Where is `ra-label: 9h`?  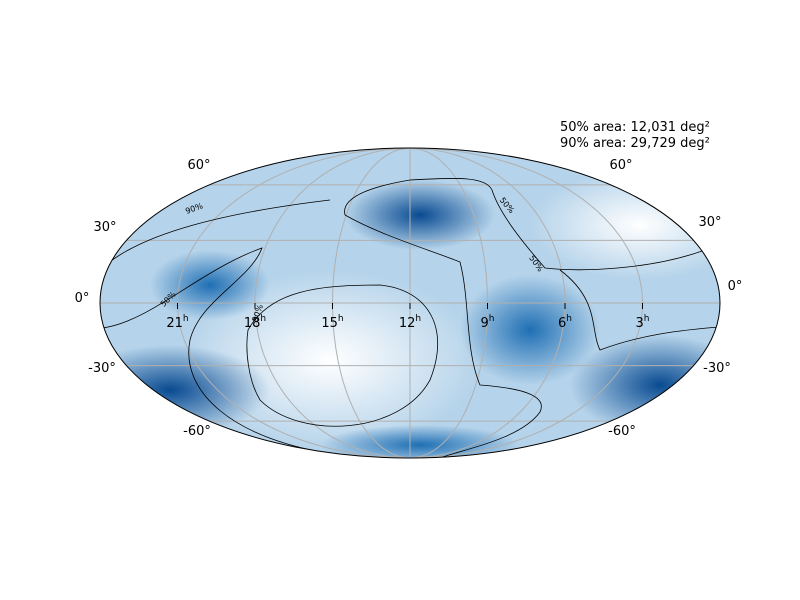
ra-label: 9h is located at coordinates (488, 322).